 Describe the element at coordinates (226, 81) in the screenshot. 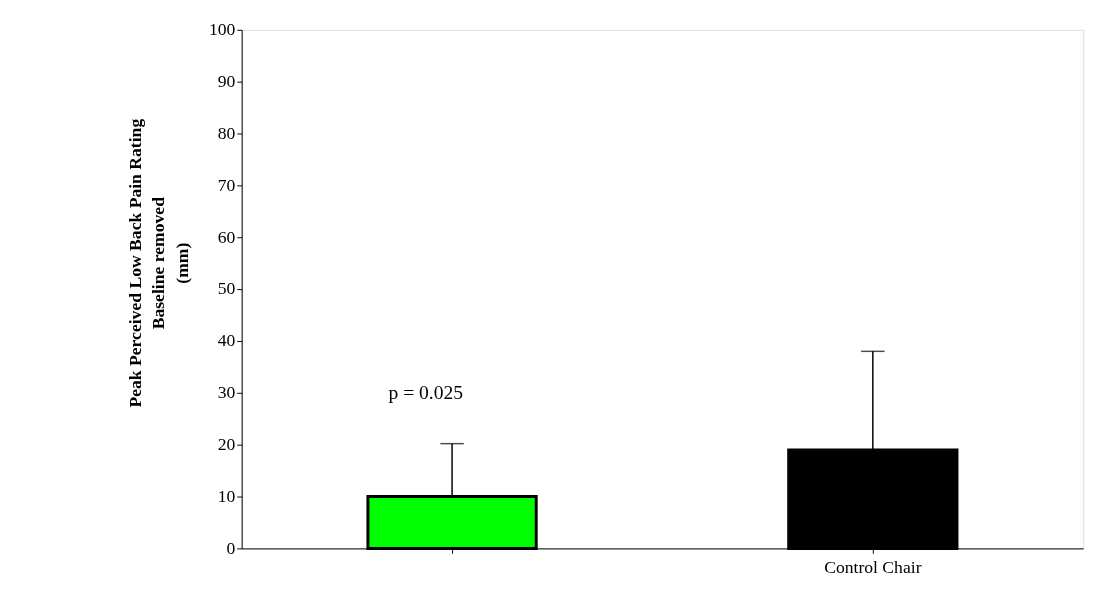

I see `y-tick-label: 90` at that location.